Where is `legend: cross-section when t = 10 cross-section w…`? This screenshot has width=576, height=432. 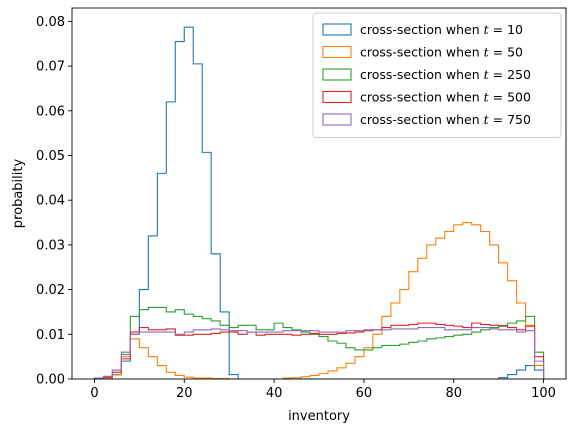 legend: cross-section when t = 10 cross-section w… is located at coordinates (437, 75).